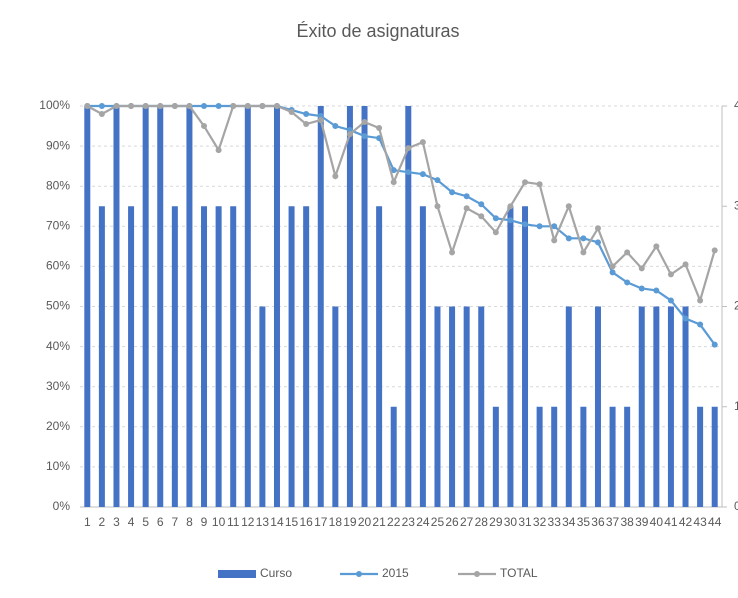  Describe the element at coordinates (292, 522) in the screenshot. I see `x-tick-label: 15` at that location.